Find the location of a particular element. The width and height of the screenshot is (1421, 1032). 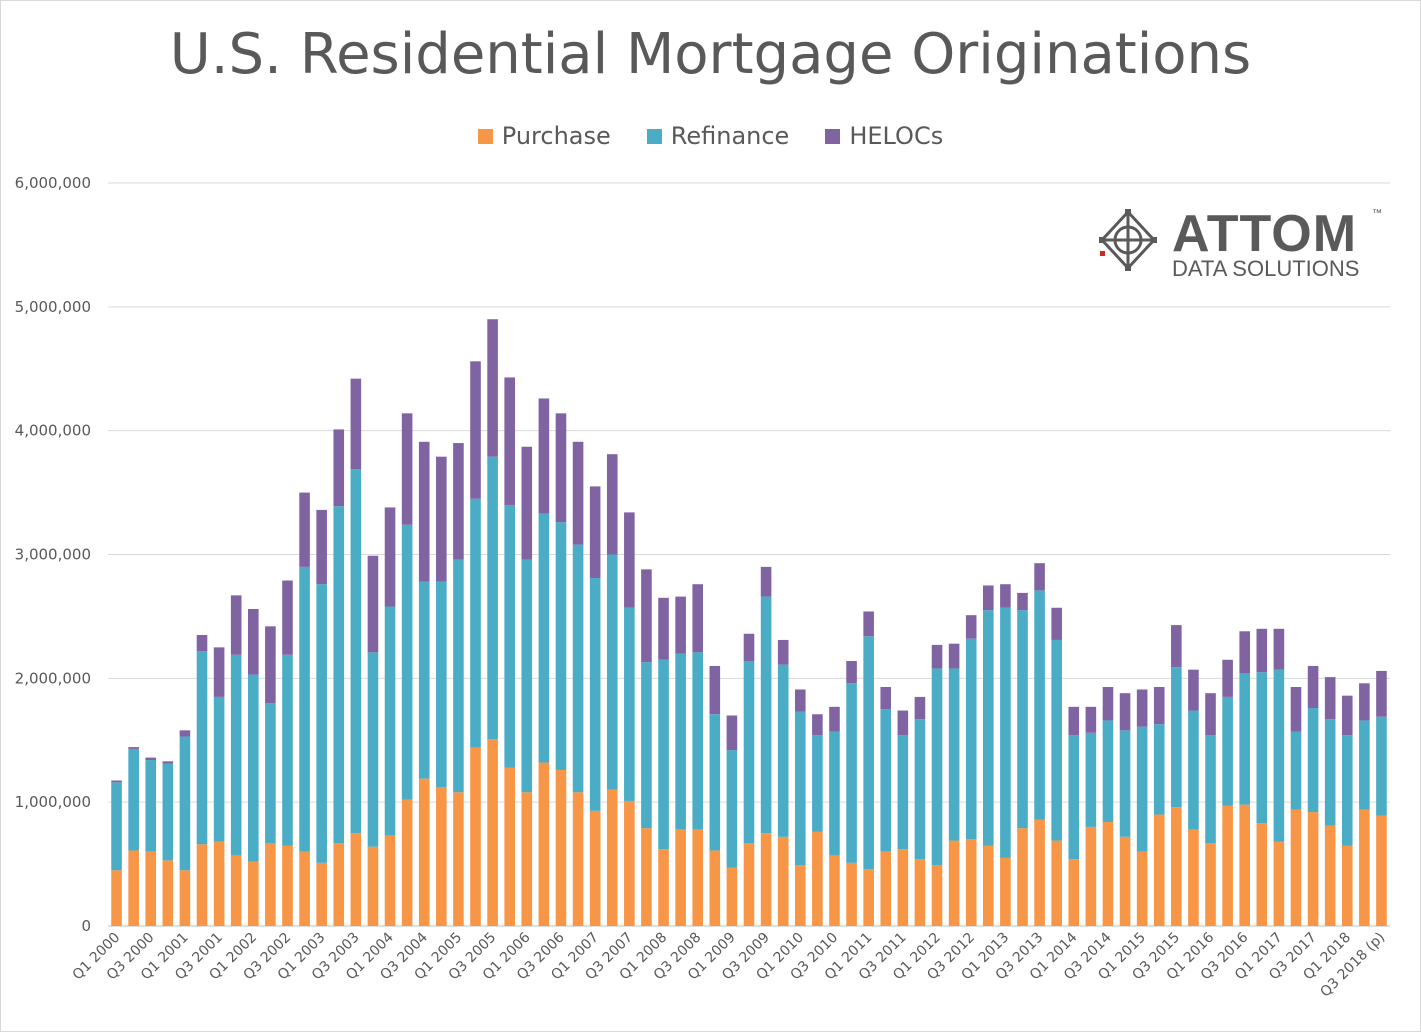

y-tick-label: 3,000,000 is located at coordinates (53, 555).